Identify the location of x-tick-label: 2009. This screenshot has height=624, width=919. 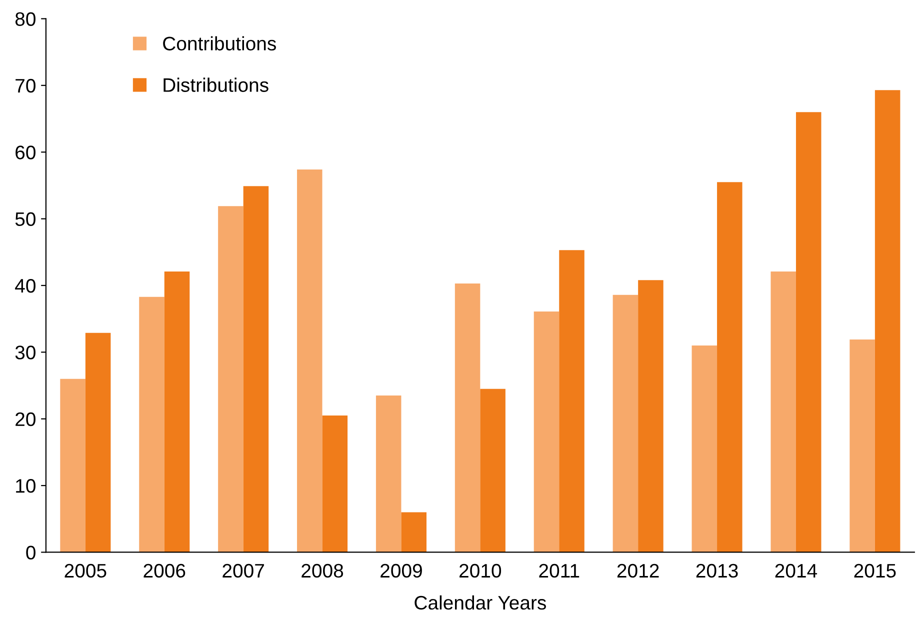
(401, 571).